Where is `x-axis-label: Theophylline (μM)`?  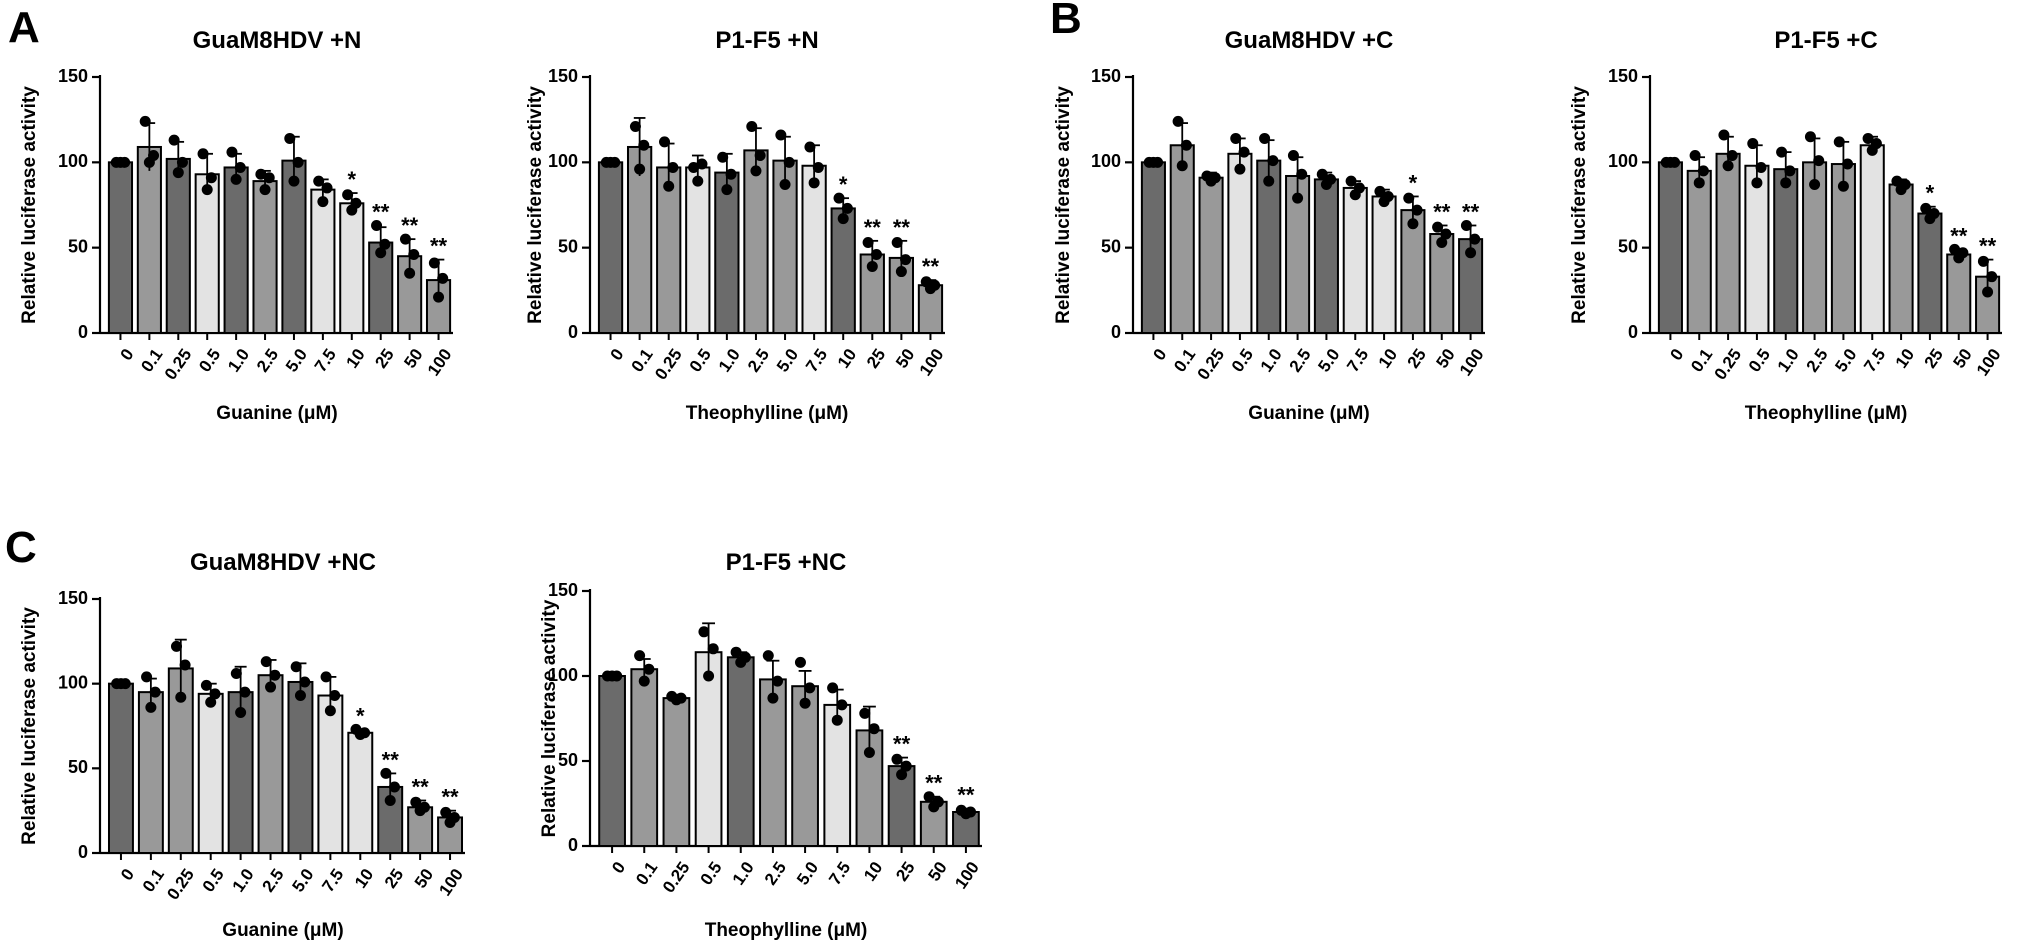 x-axis-label: Theophylline (μM) is located at coordinates (1826, 413).